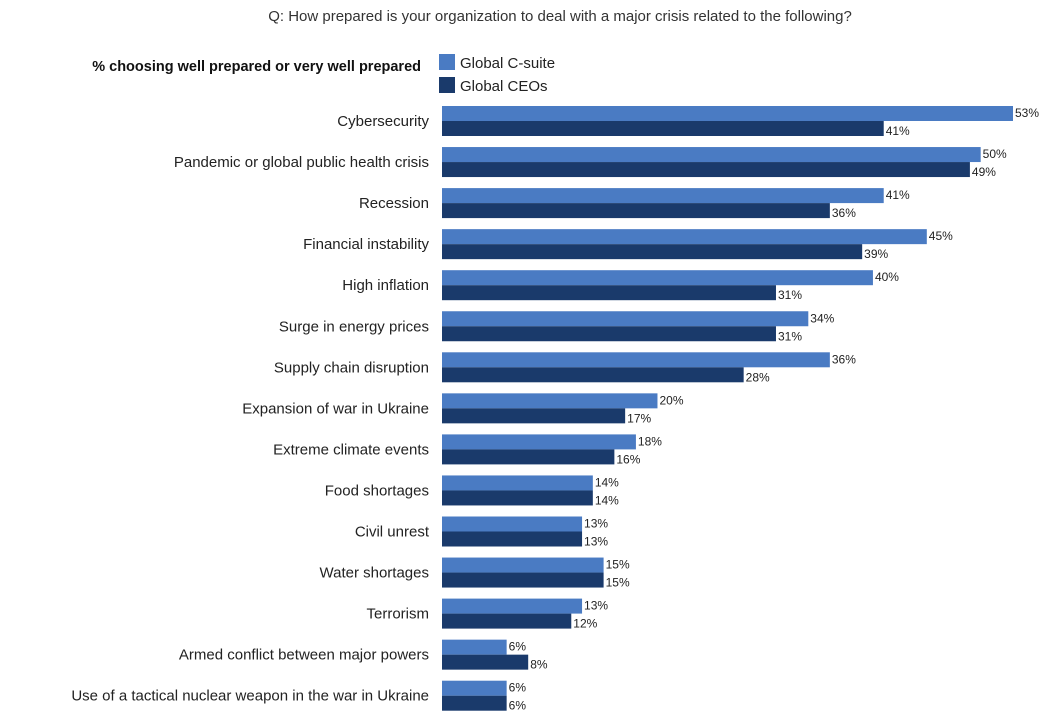 The image size is (1045, 711). What do you see at coordinates (383, 121) in the screenshot?
I see `category-label-cybersecurity: Cybersecurity` at bounding box center [383, 121].